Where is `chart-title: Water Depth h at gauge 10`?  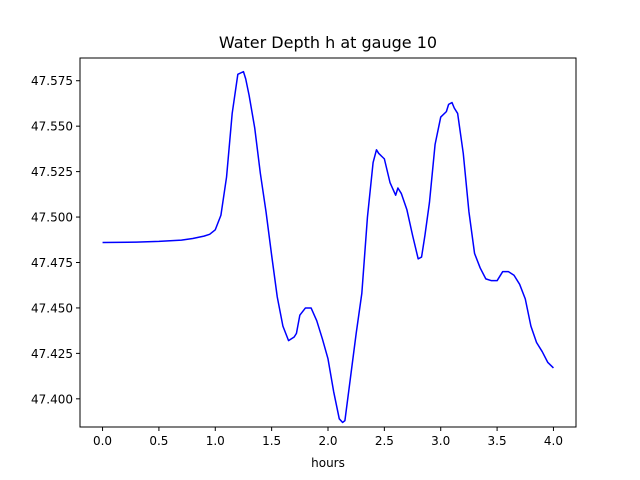
chart-title: Water Depth h at gauge 10 is located at coordinates (328, 42).